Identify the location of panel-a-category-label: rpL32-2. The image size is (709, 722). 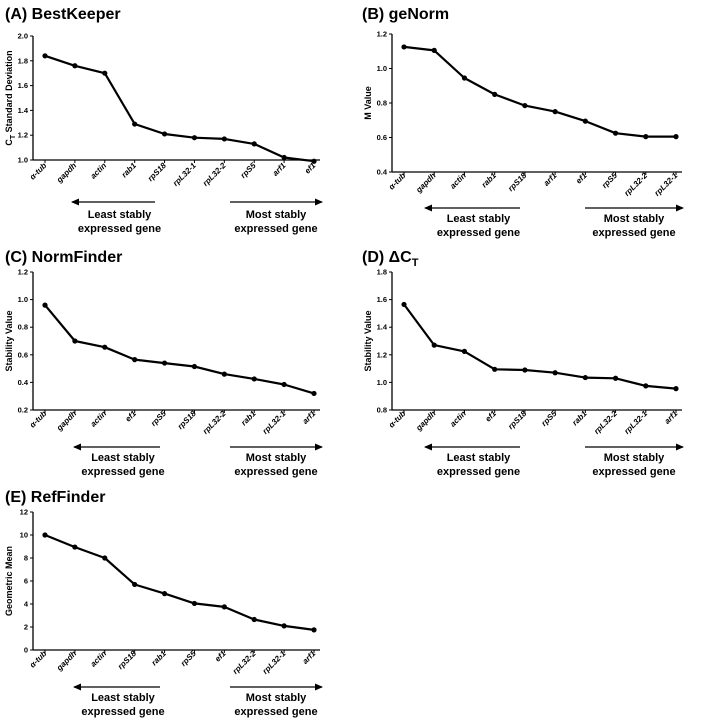
(214, 174).